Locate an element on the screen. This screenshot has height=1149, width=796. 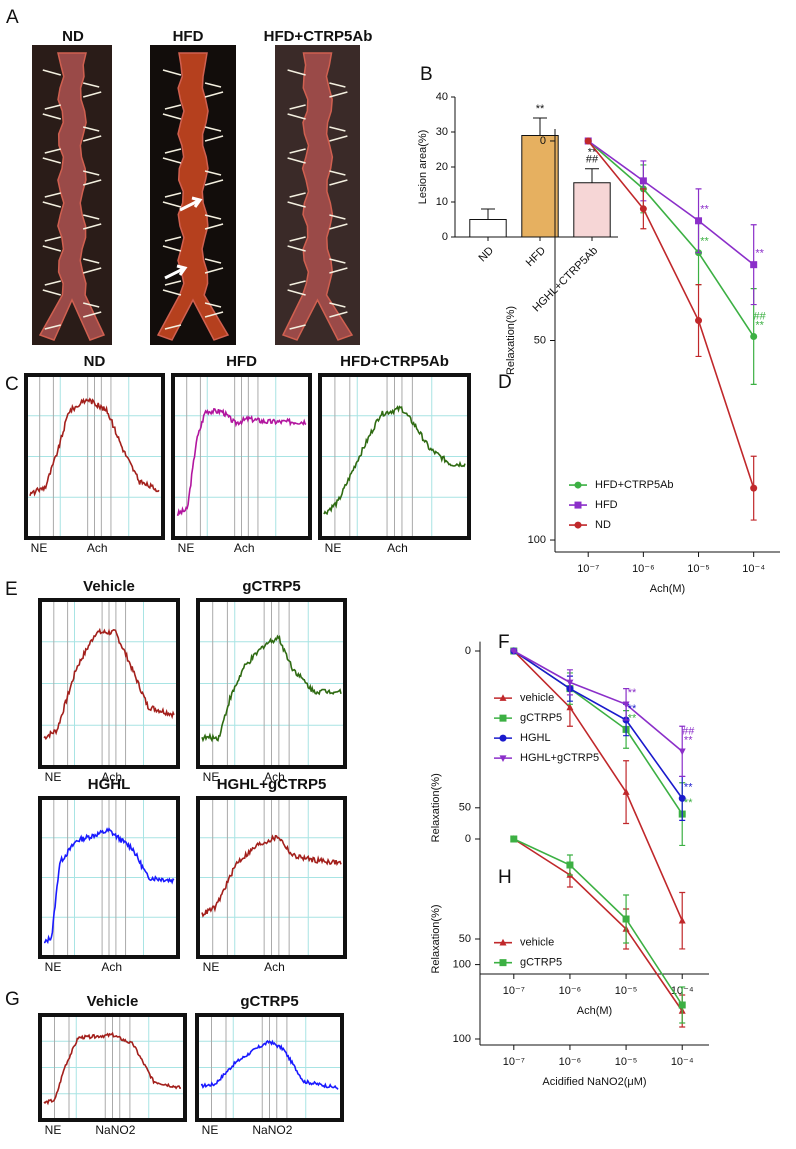
trace-frame is located at coordinates (94, 456).